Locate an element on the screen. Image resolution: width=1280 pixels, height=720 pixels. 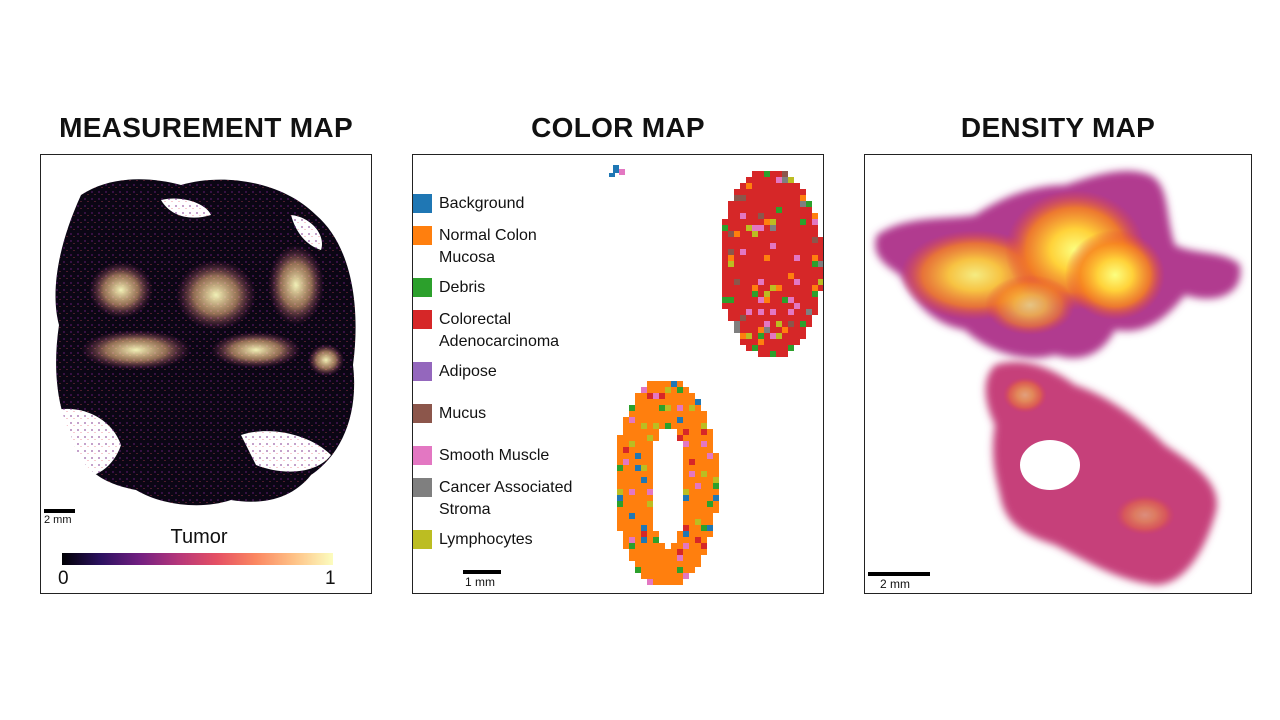
measurement-map-title: MEASUREMENT MAP is located at coordinates (206, 127).